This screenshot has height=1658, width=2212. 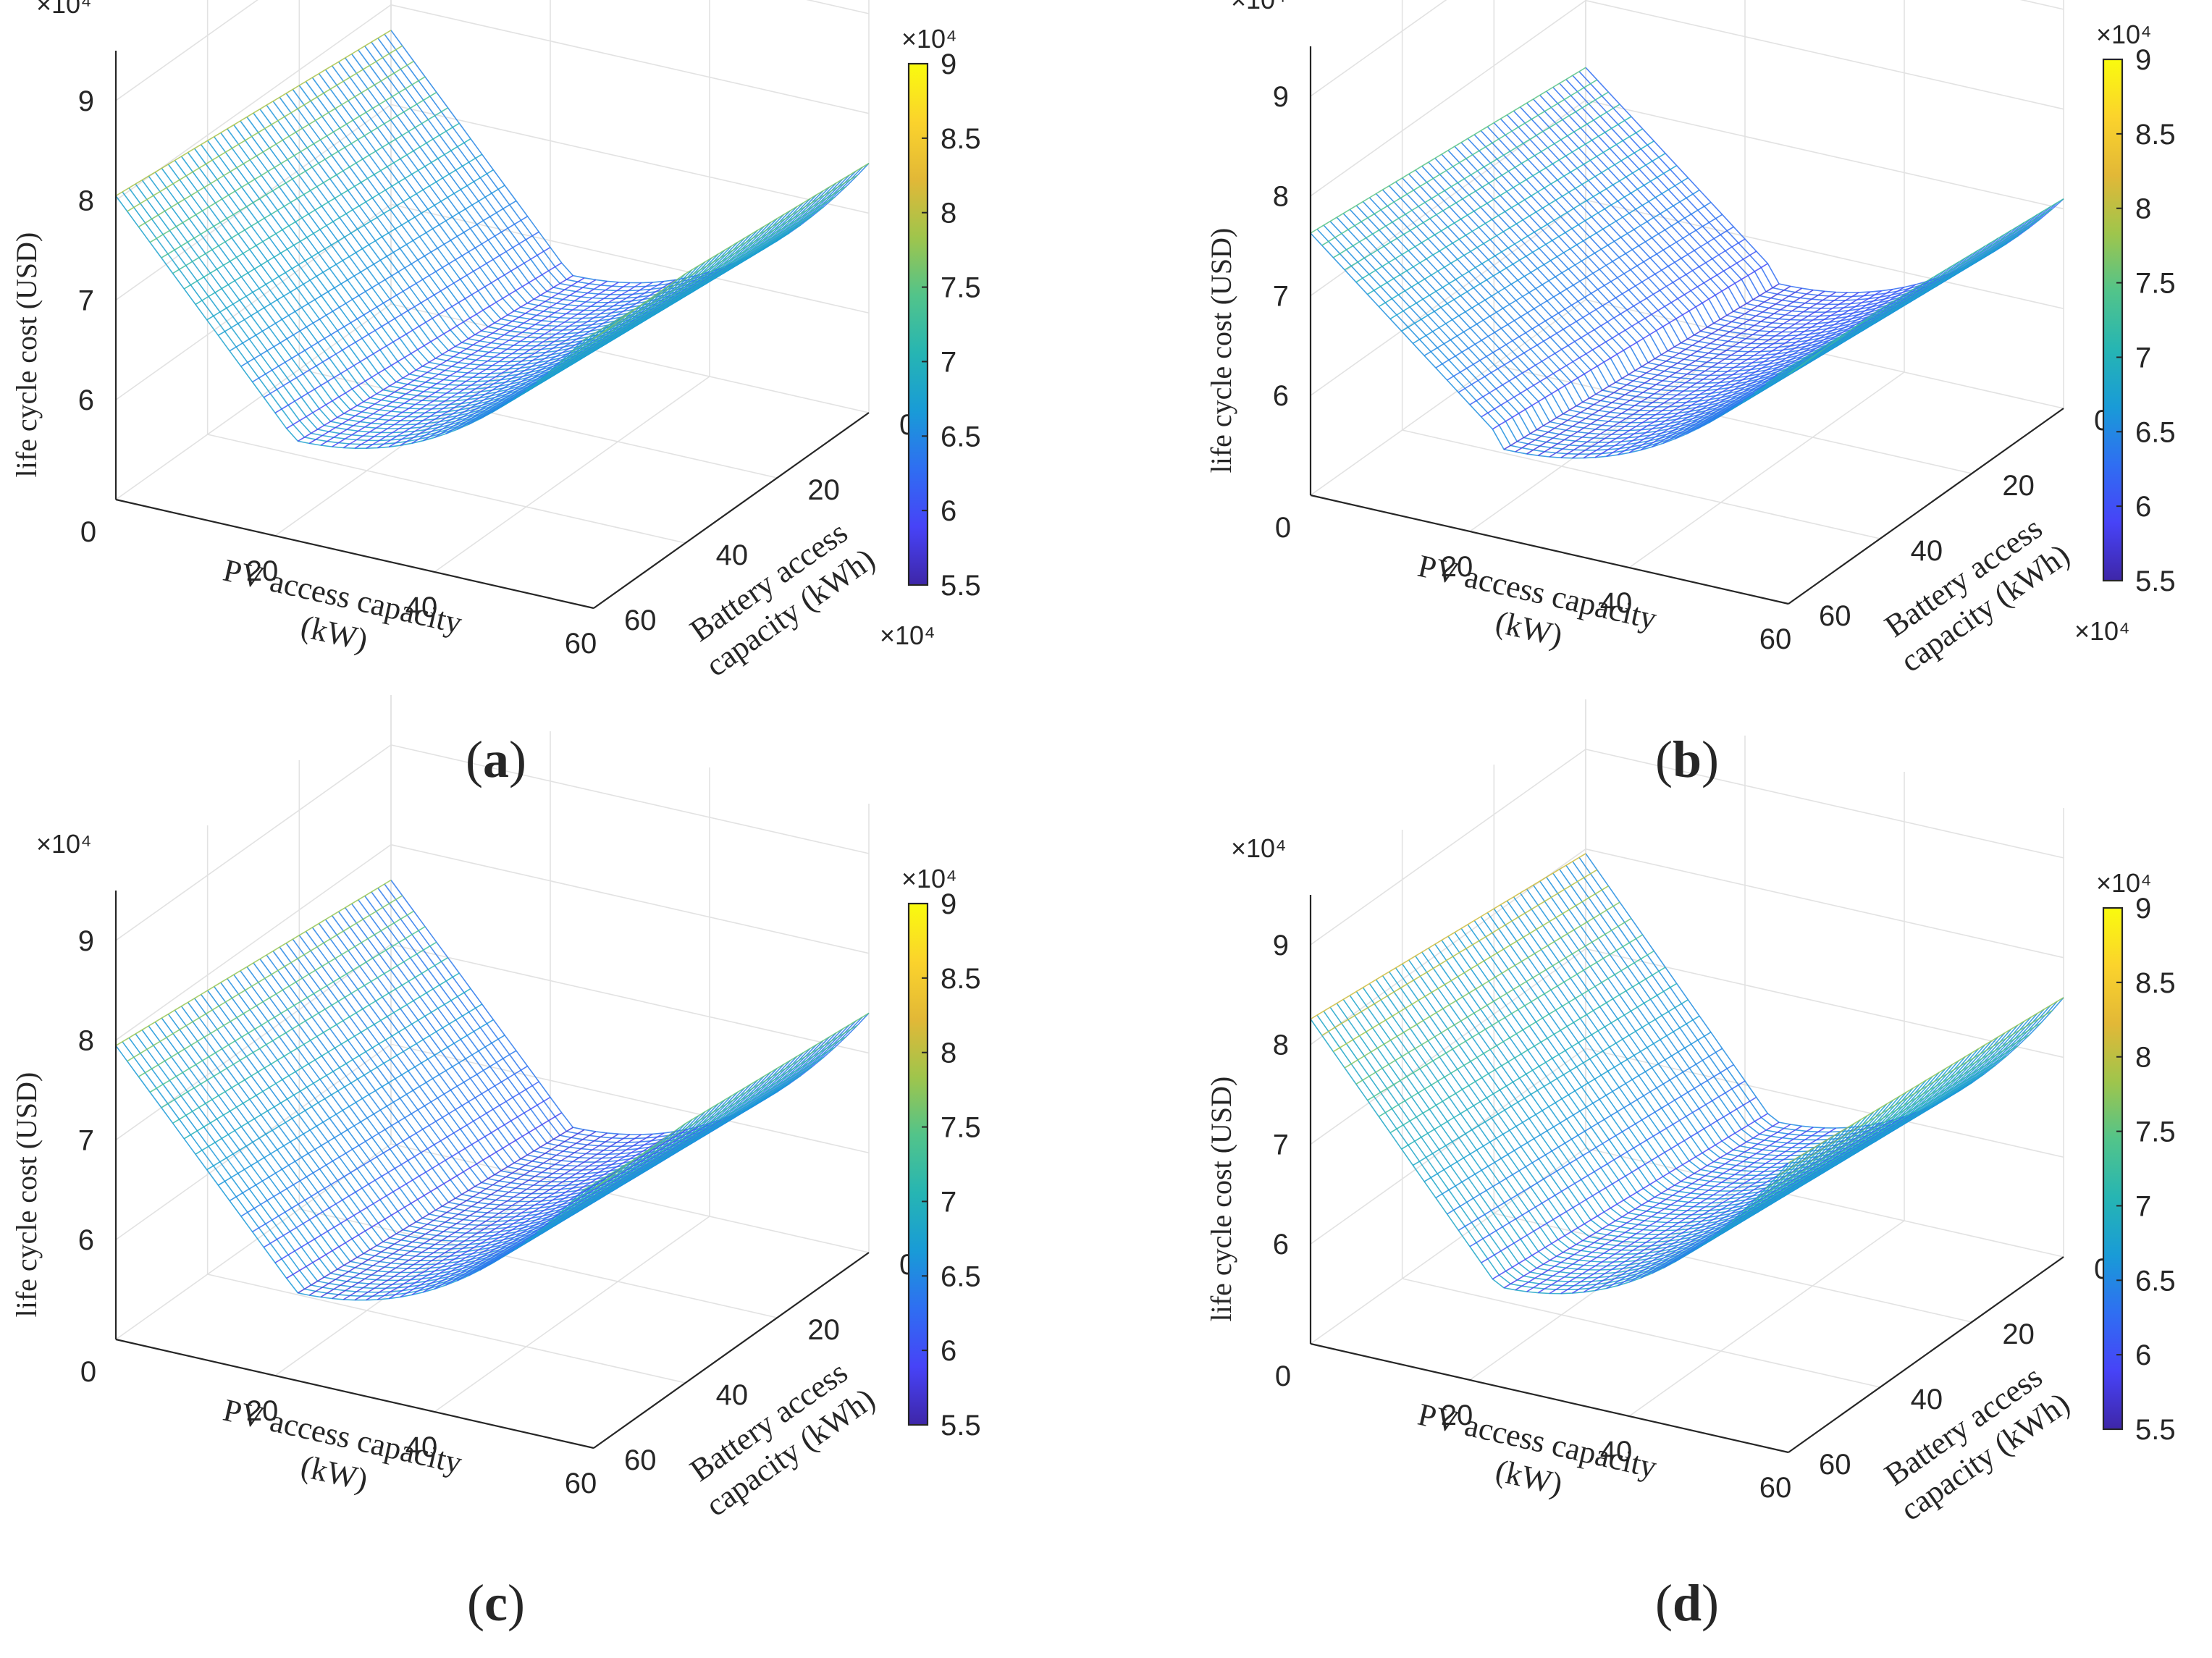 I want to click on caption-letter: c, so click(x=496, y=1603).